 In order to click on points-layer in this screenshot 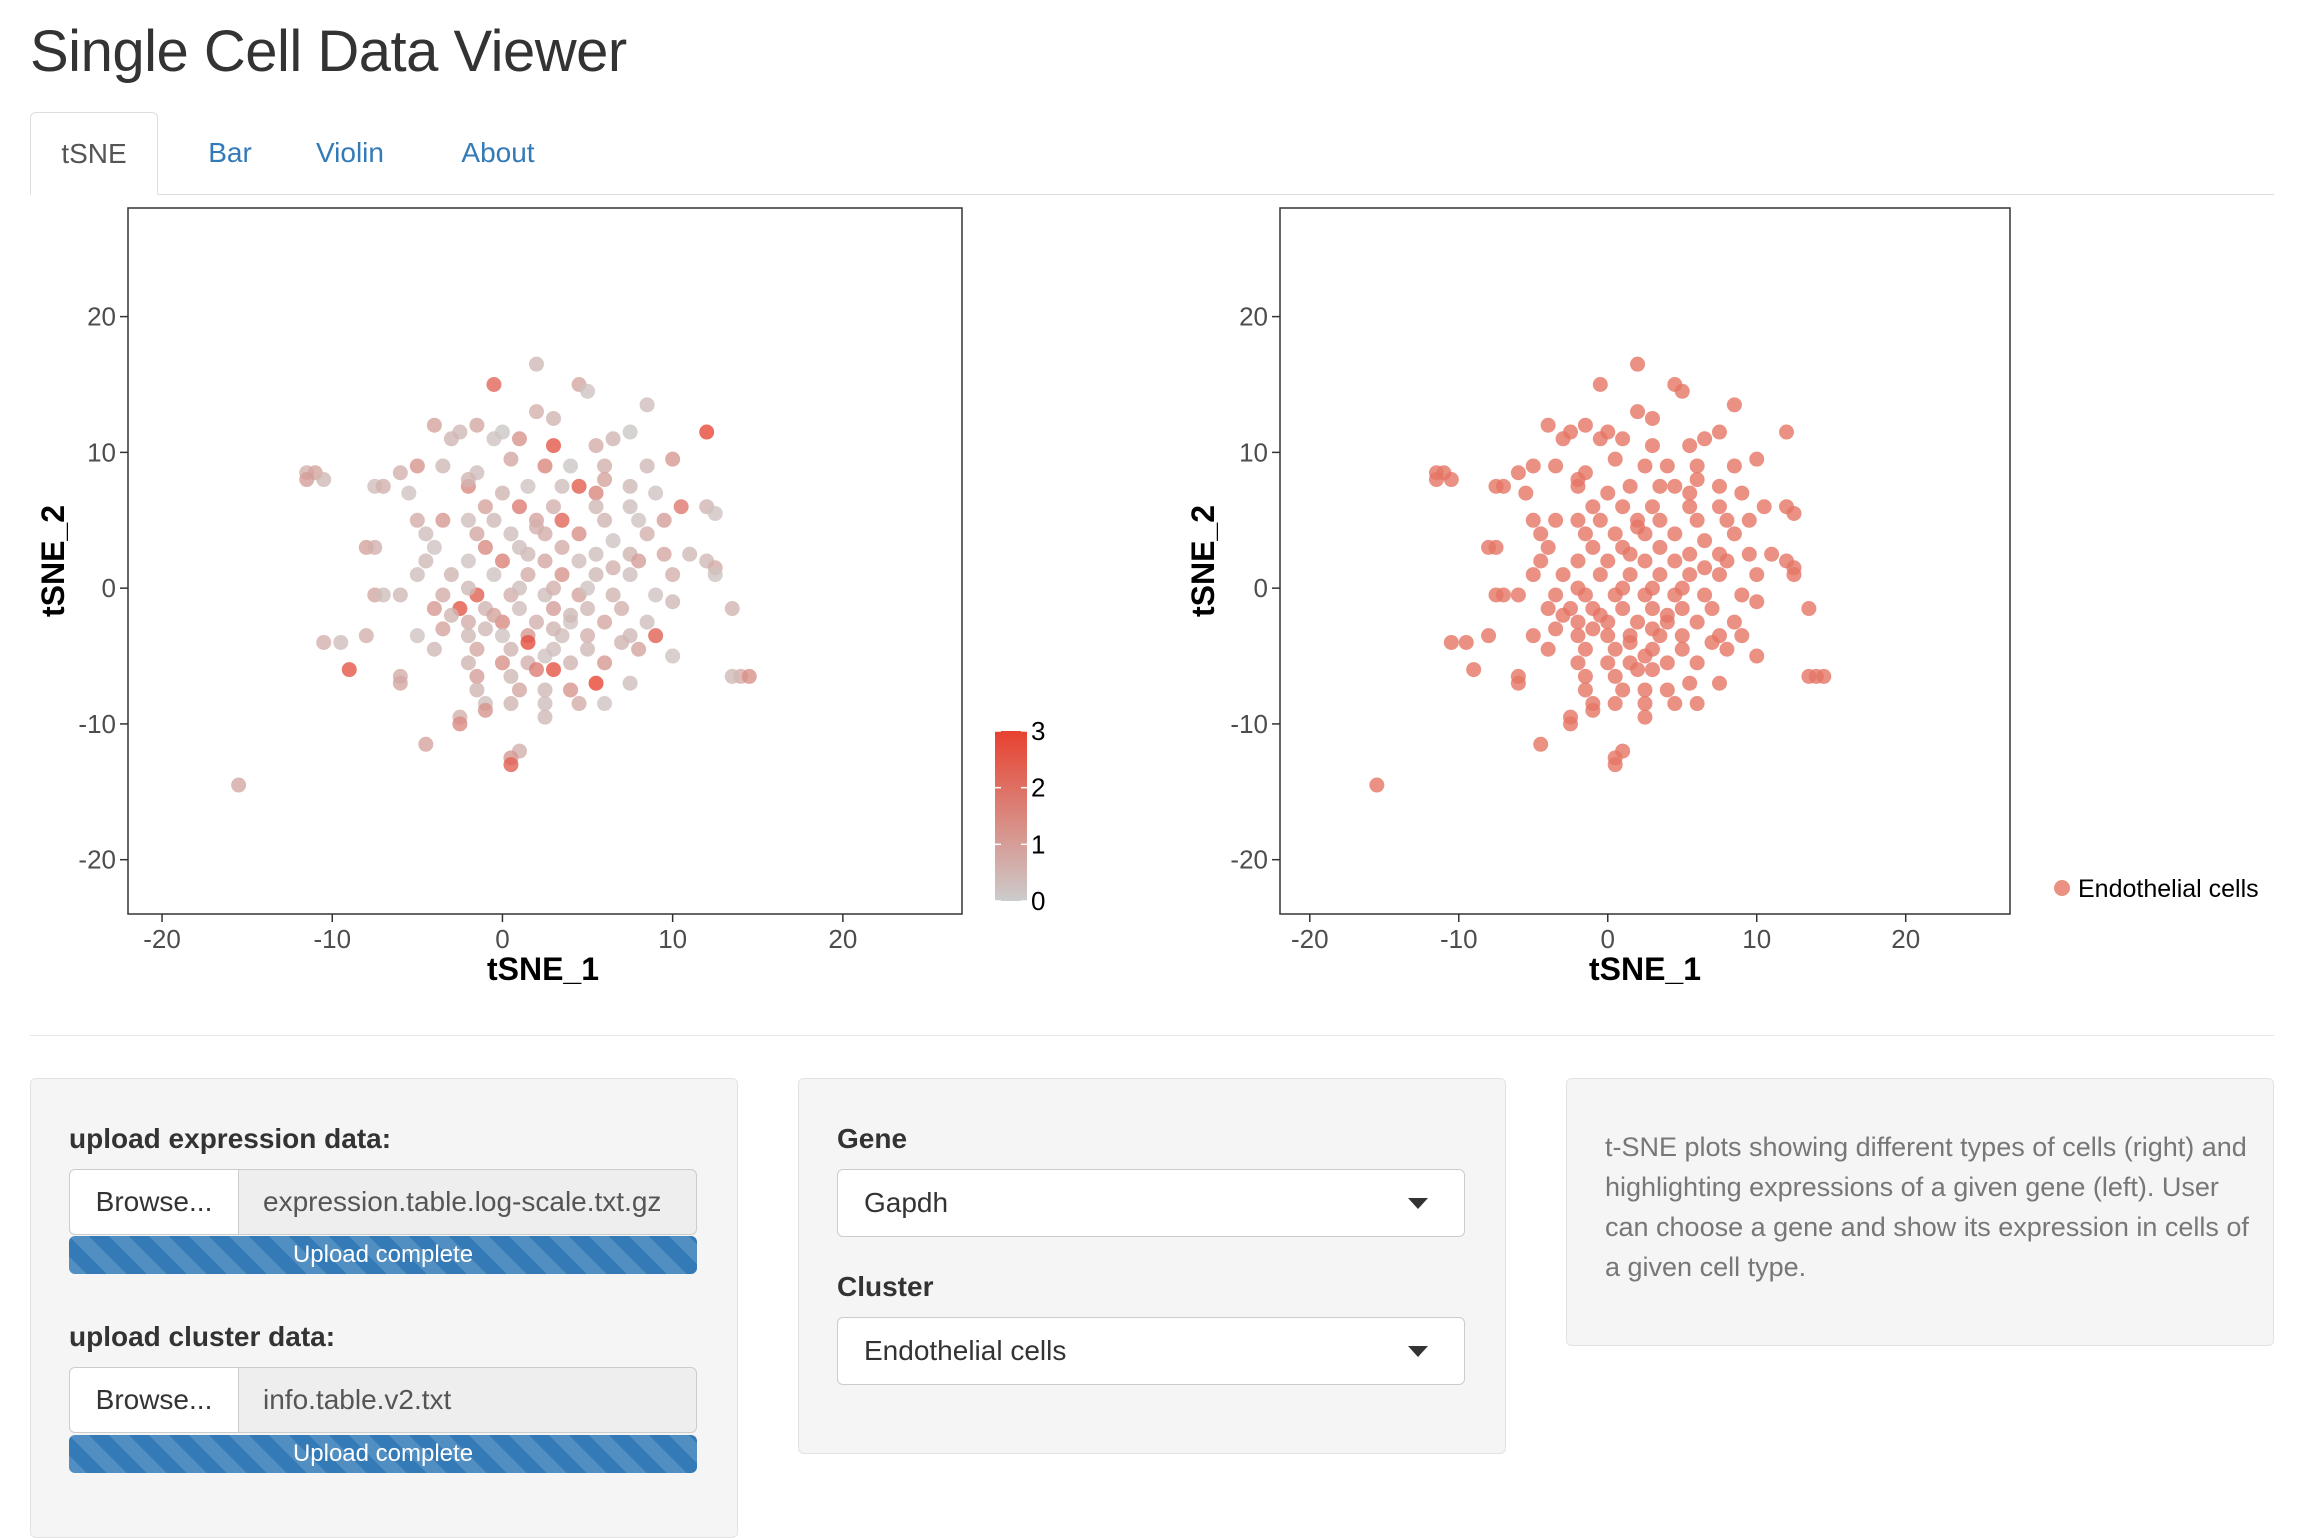, I will do `click(1600, 574)`.